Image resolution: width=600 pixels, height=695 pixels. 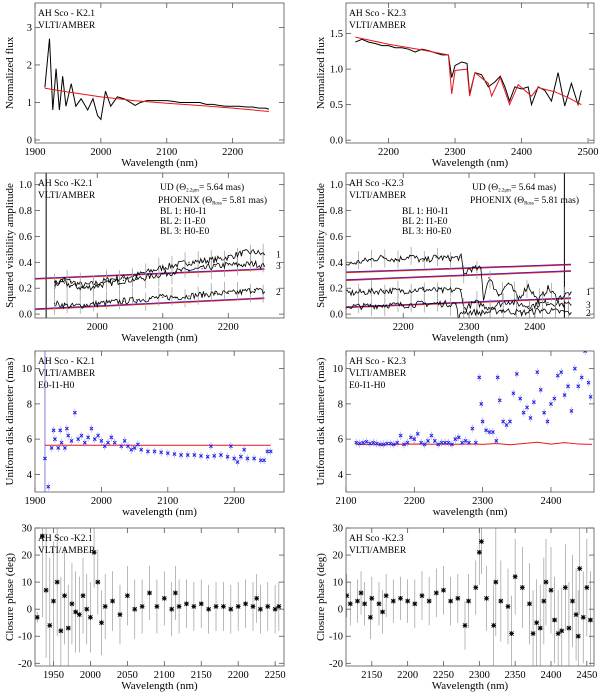 What do you see at coordinates (336, 141) in the screenshot?
I see `y-tick-label: 0.0` at bounding box center [336, 141].